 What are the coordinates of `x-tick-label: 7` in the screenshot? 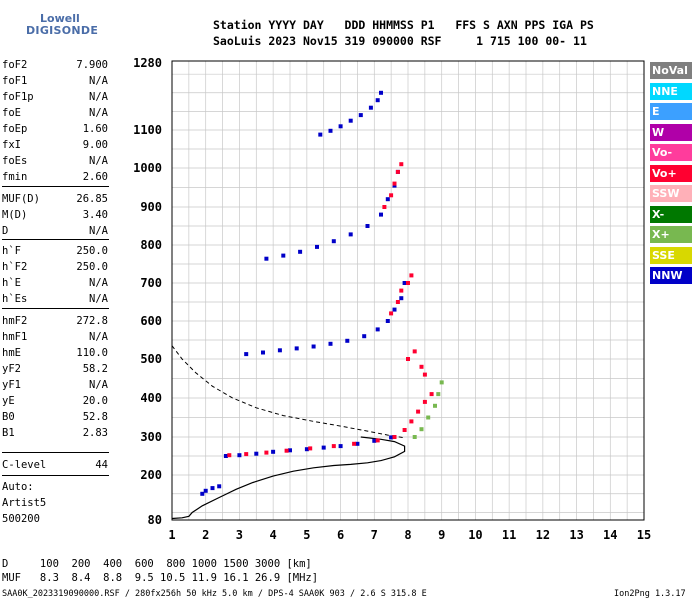 It's located at (374, 535).